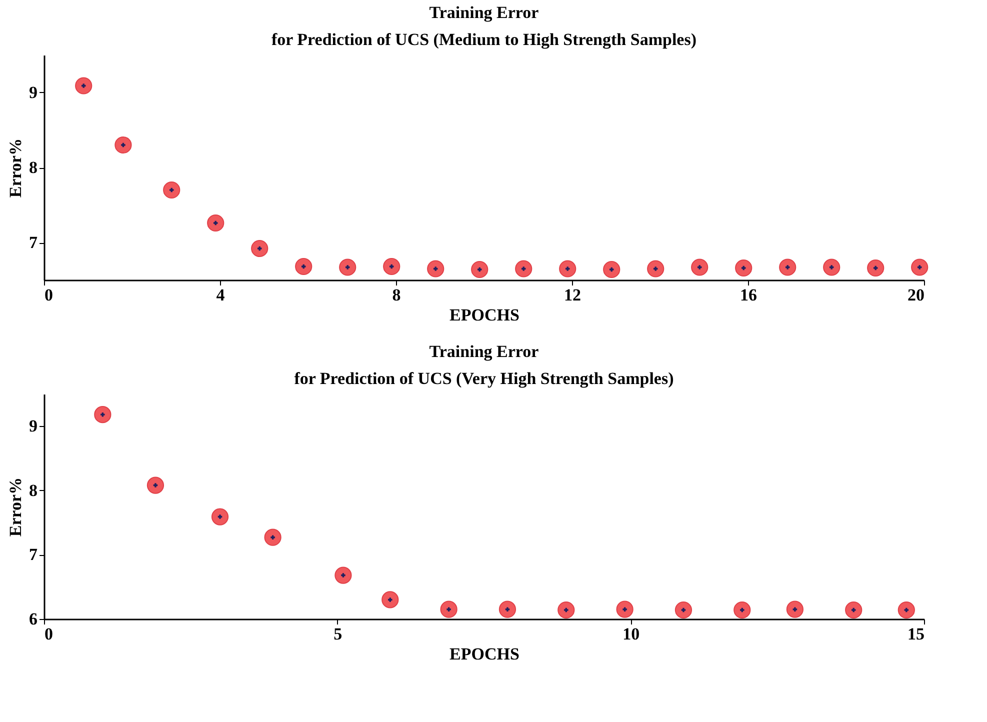 The width and height of the screenshot is (987, 722). I want to click on x-tick-label: 12, so click(572, 295).